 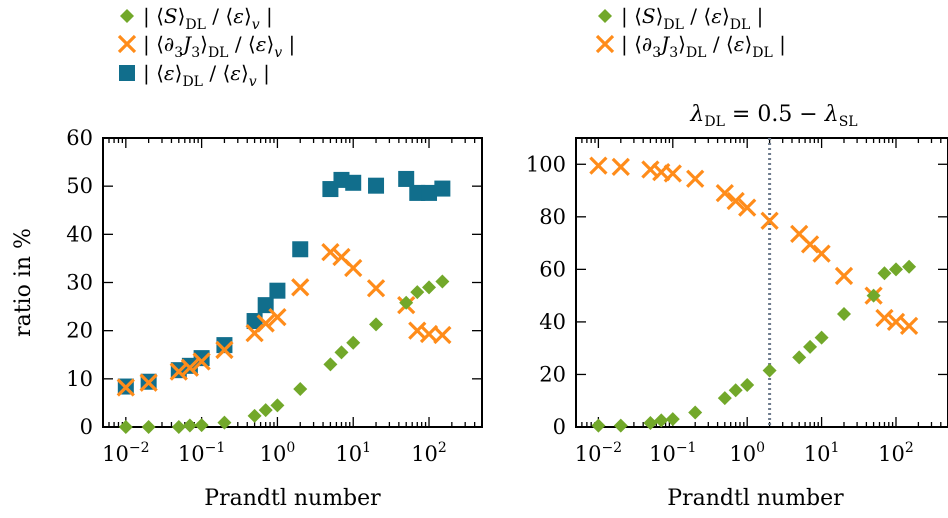 I want to click on y-tick-label: 60, so click(x=552, y=269).